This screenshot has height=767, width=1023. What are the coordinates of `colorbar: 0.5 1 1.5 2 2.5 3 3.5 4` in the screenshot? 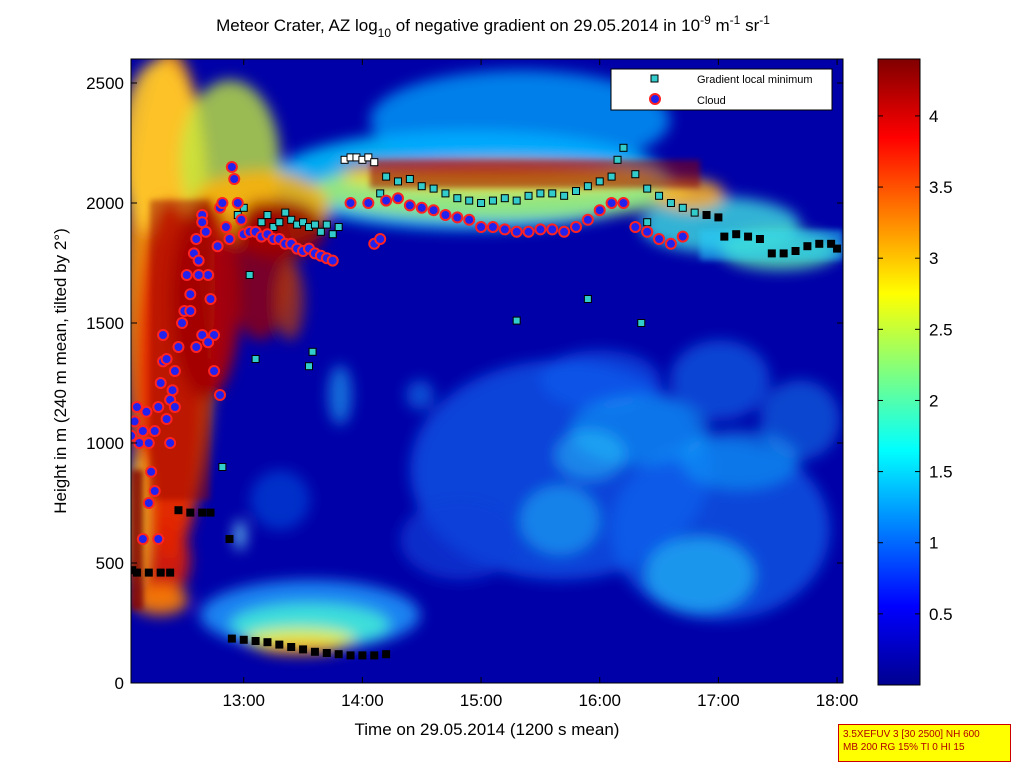 It's located at (915, 372).